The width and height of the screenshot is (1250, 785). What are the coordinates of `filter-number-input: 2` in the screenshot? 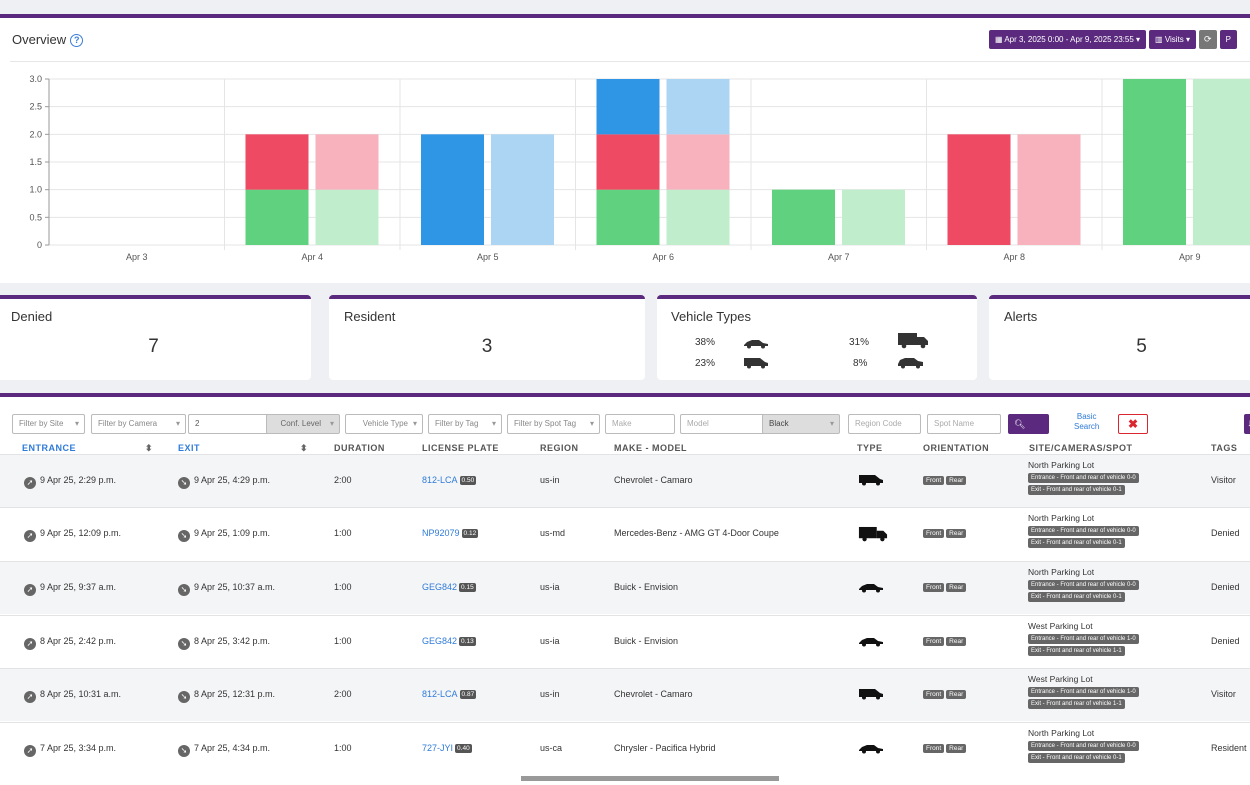 It's located at (230, 424).